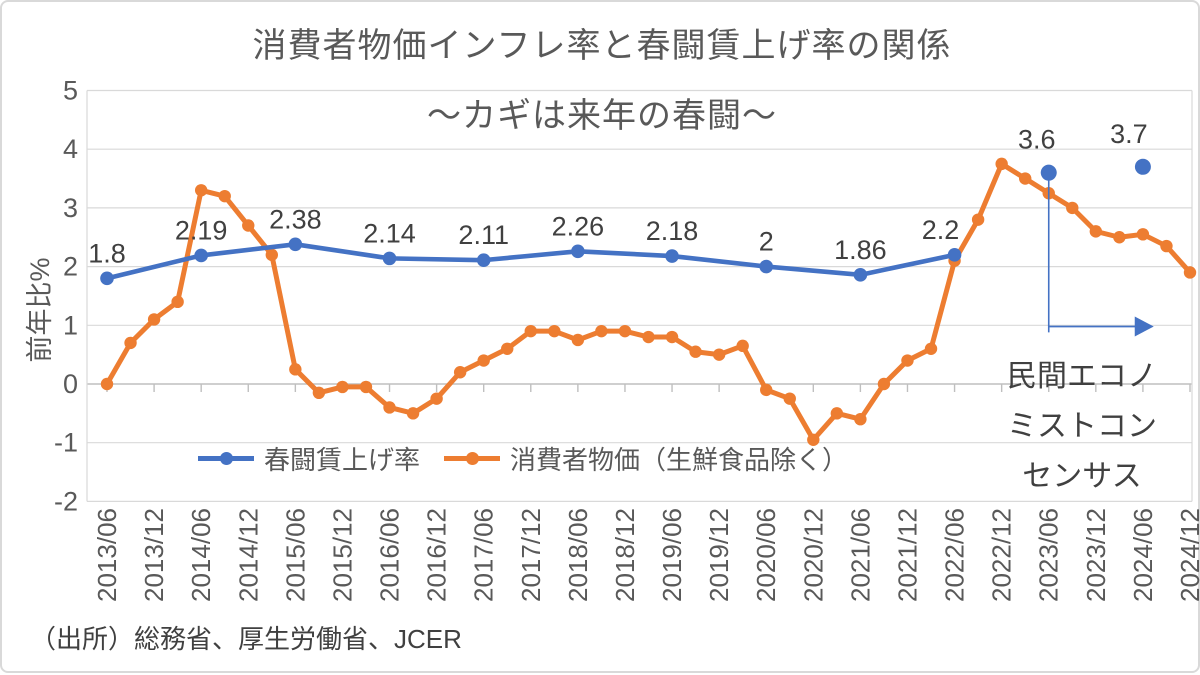  I want to click on y-tick-label: -1, so click(66, 443).